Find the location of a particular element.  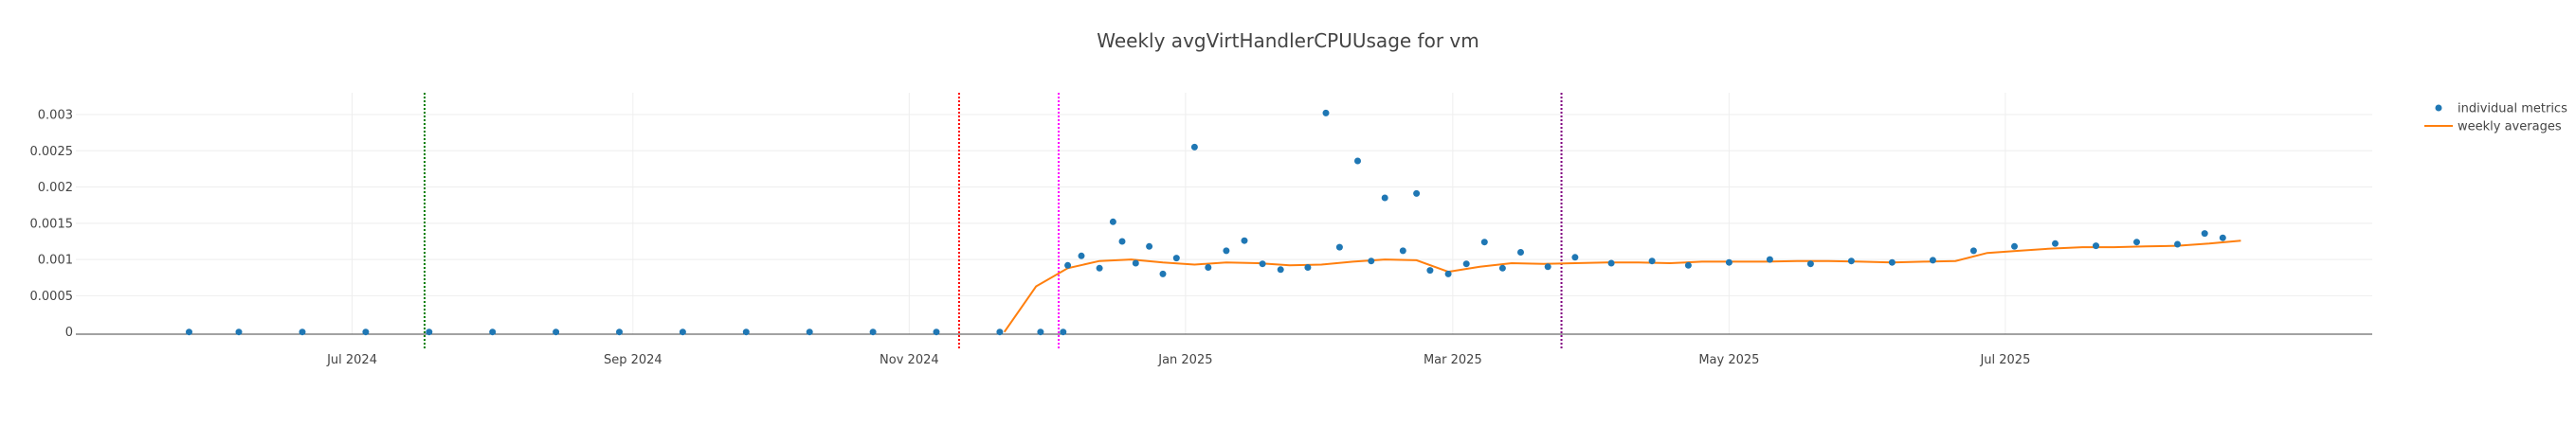

x-tick-label: Nov 2024 is located at coordinates (909, 360).